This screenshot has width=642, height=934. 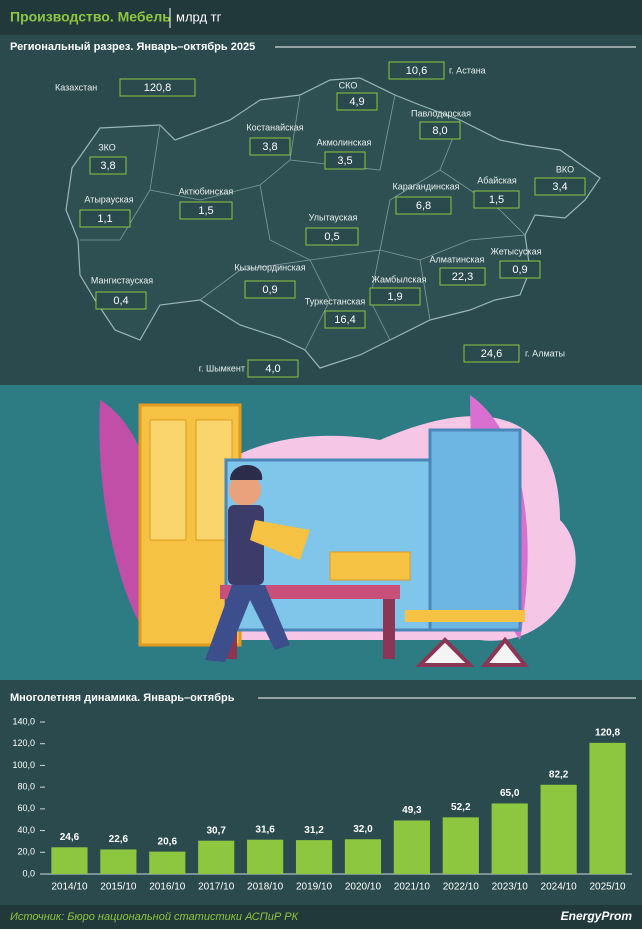 I want to click on region-name: г. Астана, so click(x=467, y=70).